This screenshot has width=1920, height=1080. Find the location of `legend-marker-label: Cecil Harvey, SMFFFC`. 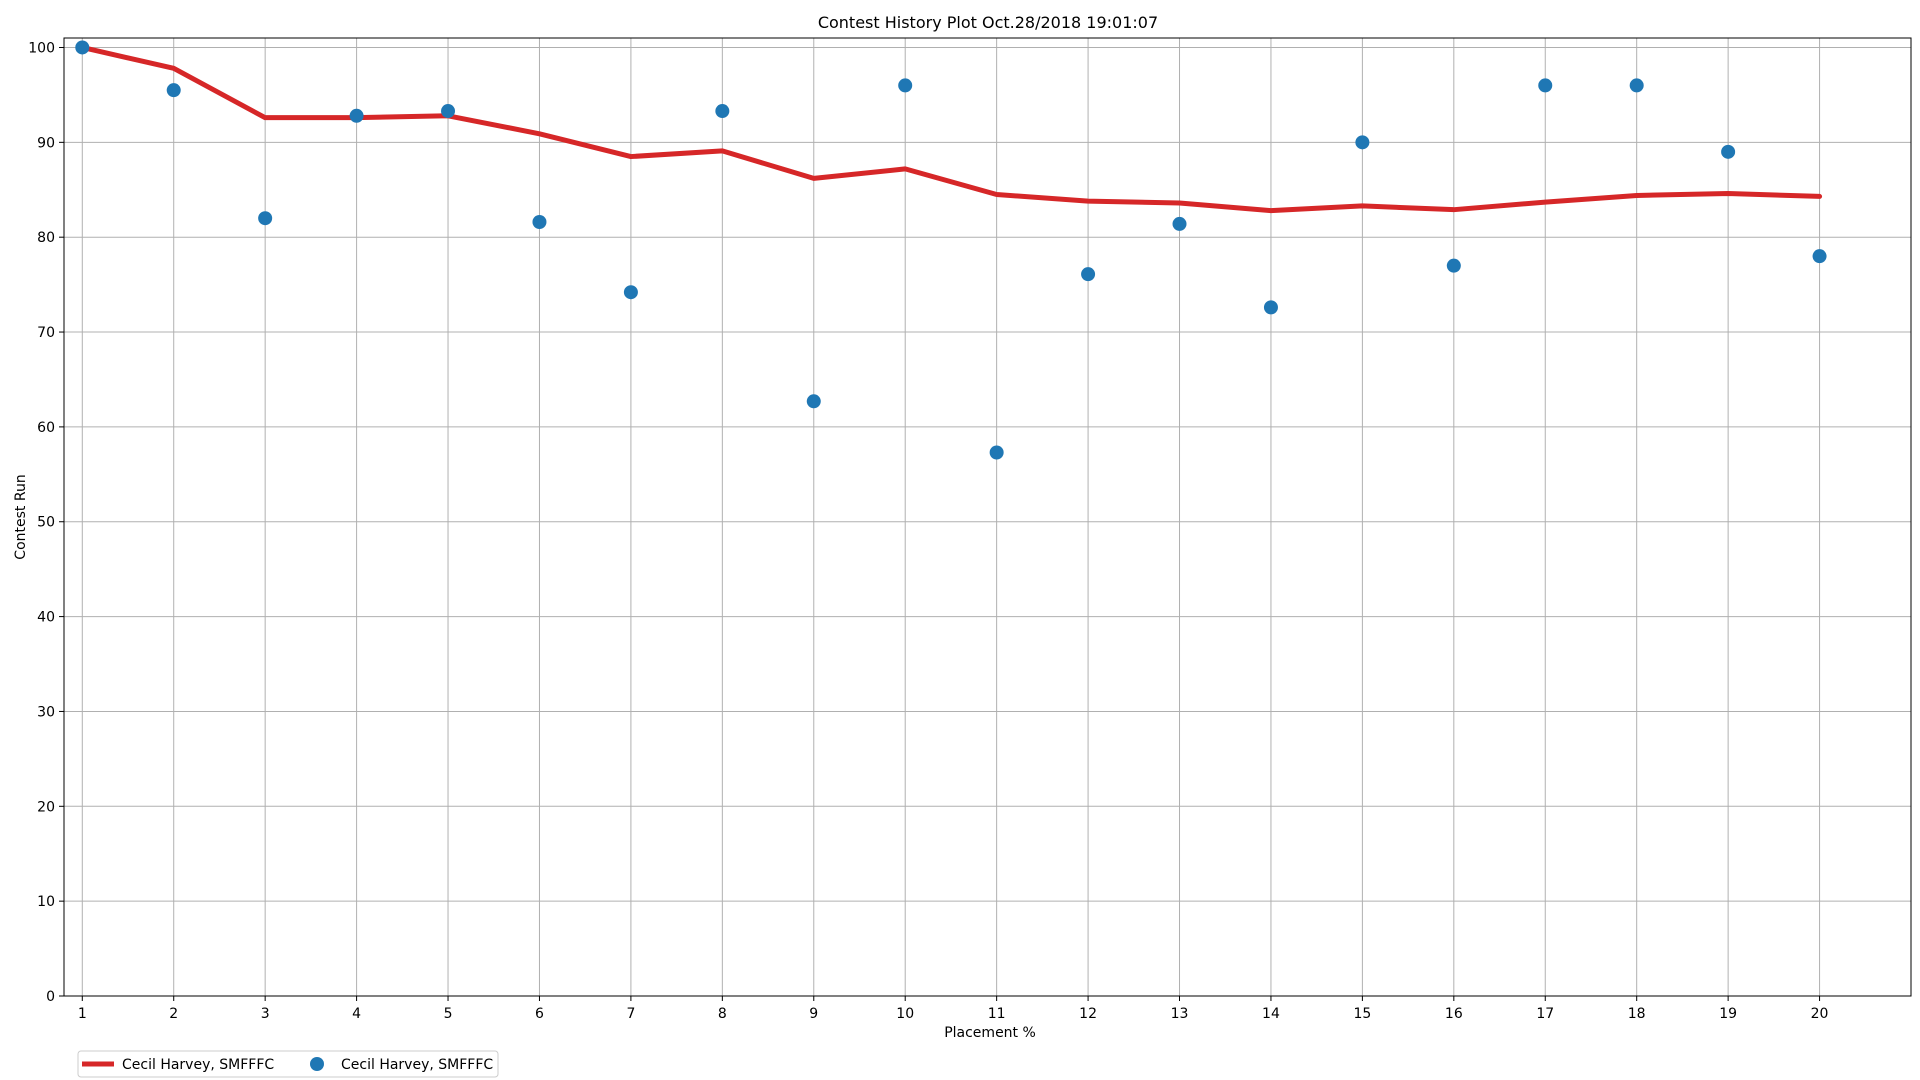

legend-marker-label: Cecil Harvey, SMFFFC is located at coordinates (417, 1065).